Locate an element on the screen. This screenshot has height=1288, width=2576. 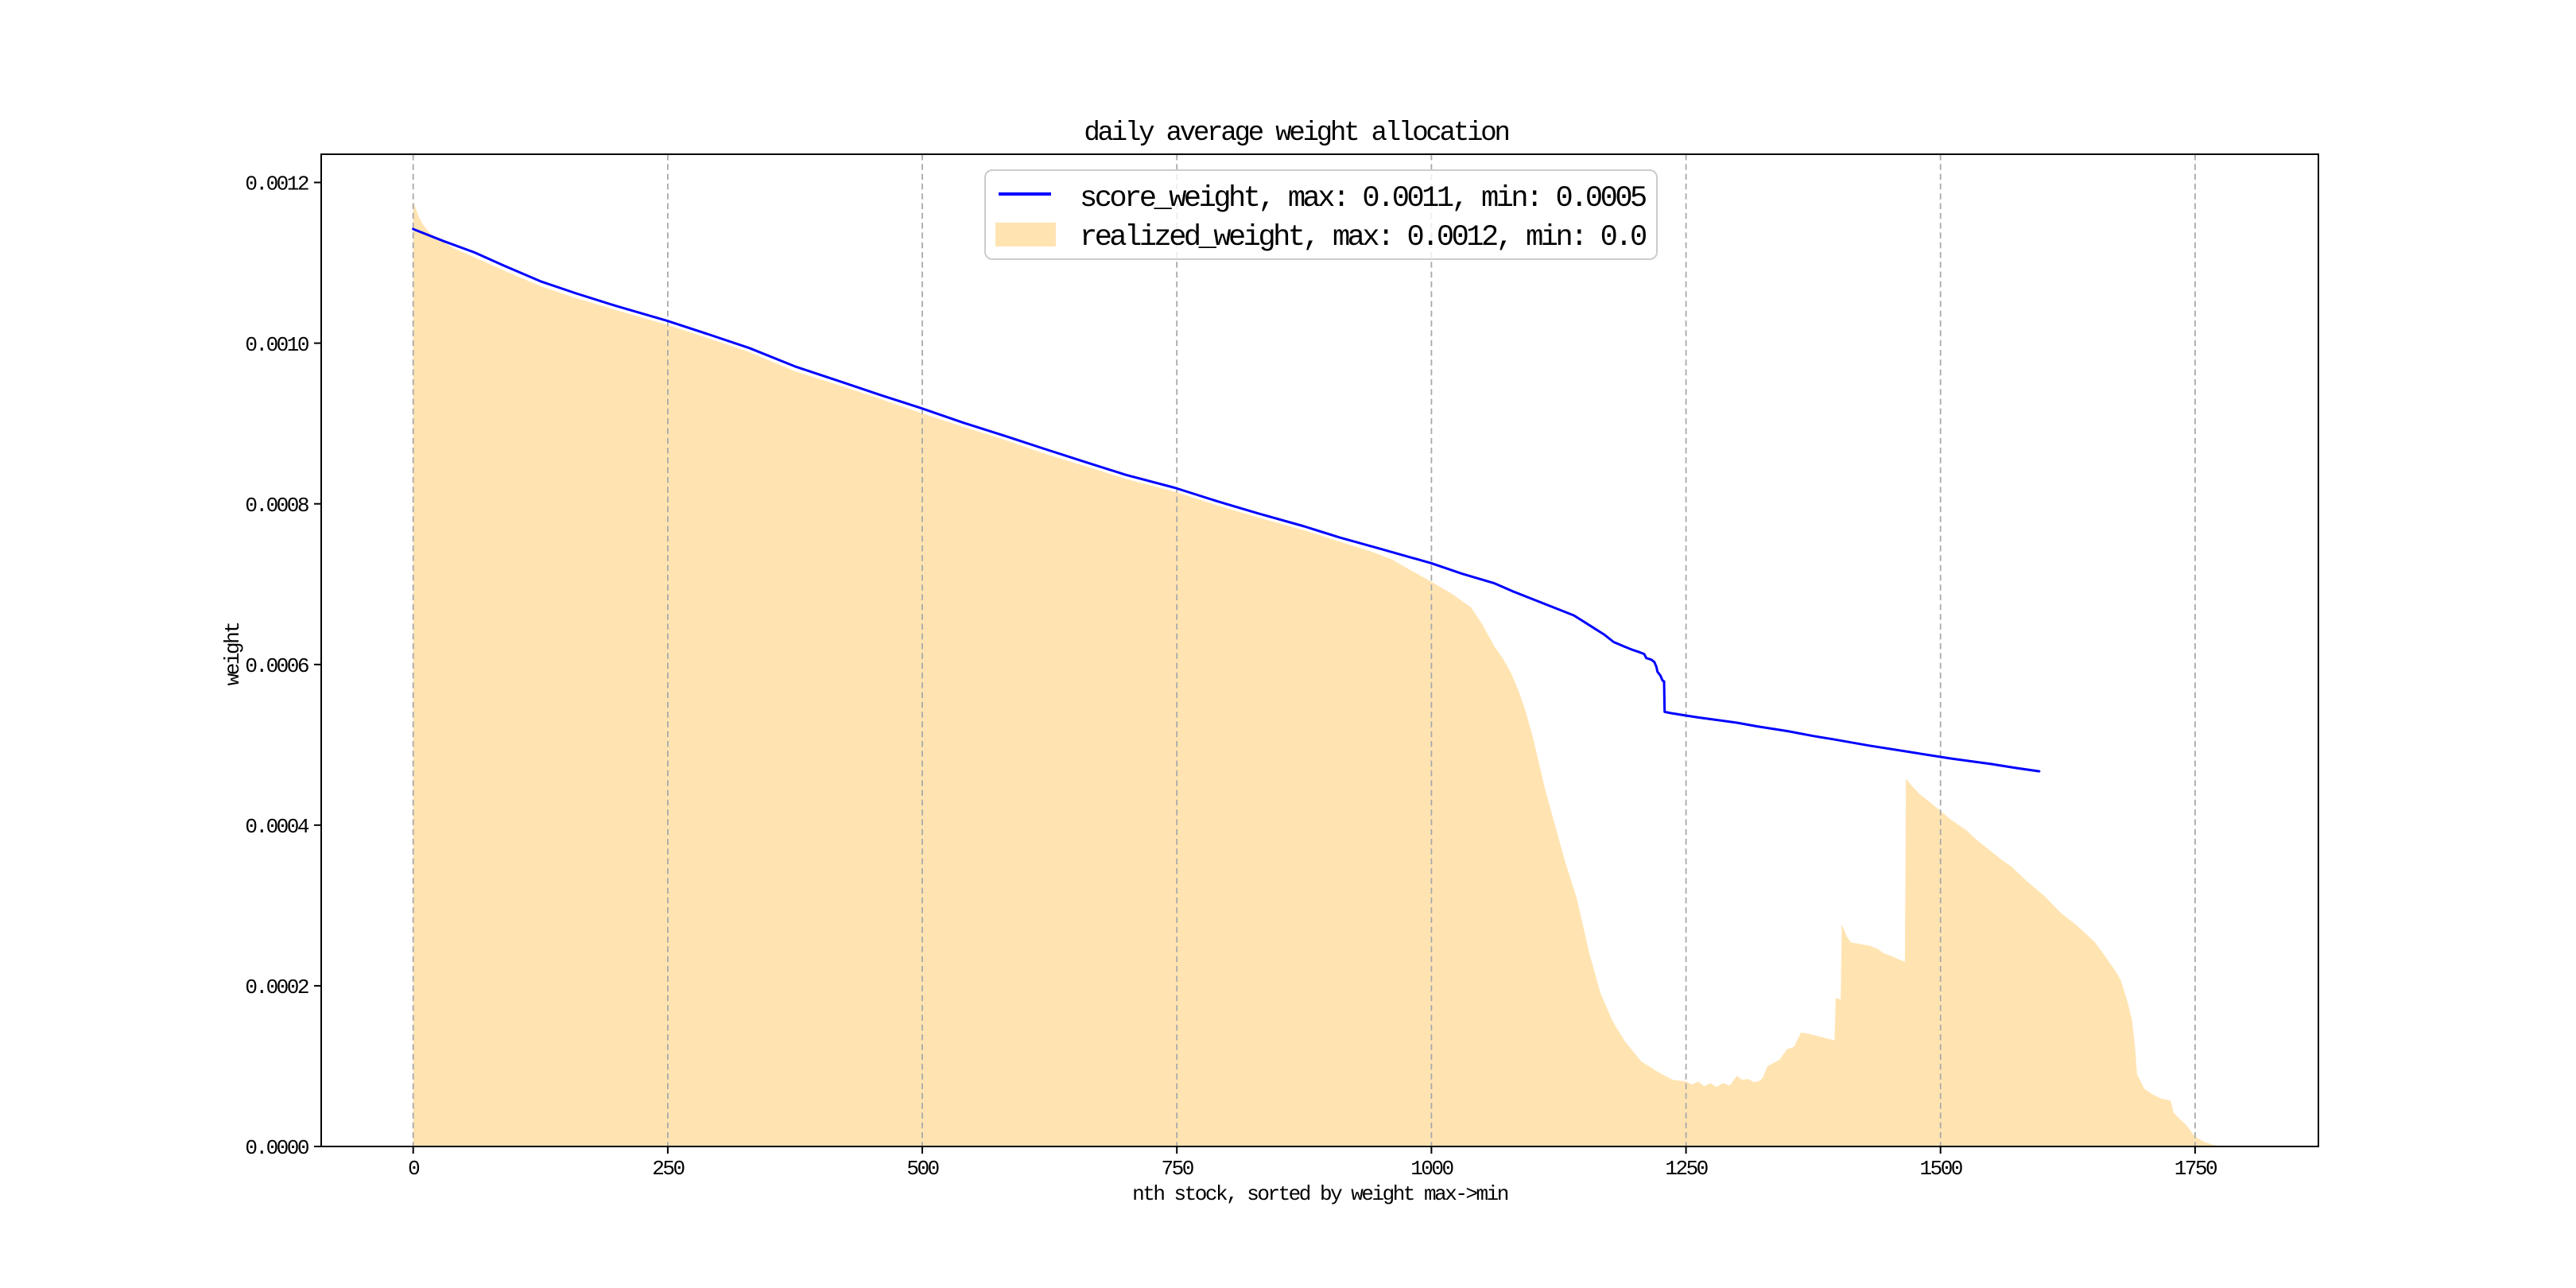
svg-text:score_weight, max: 0.0011, min: score_weight, max: 0.0011, min: 0.0005 is located at coordinates (1363, 198).